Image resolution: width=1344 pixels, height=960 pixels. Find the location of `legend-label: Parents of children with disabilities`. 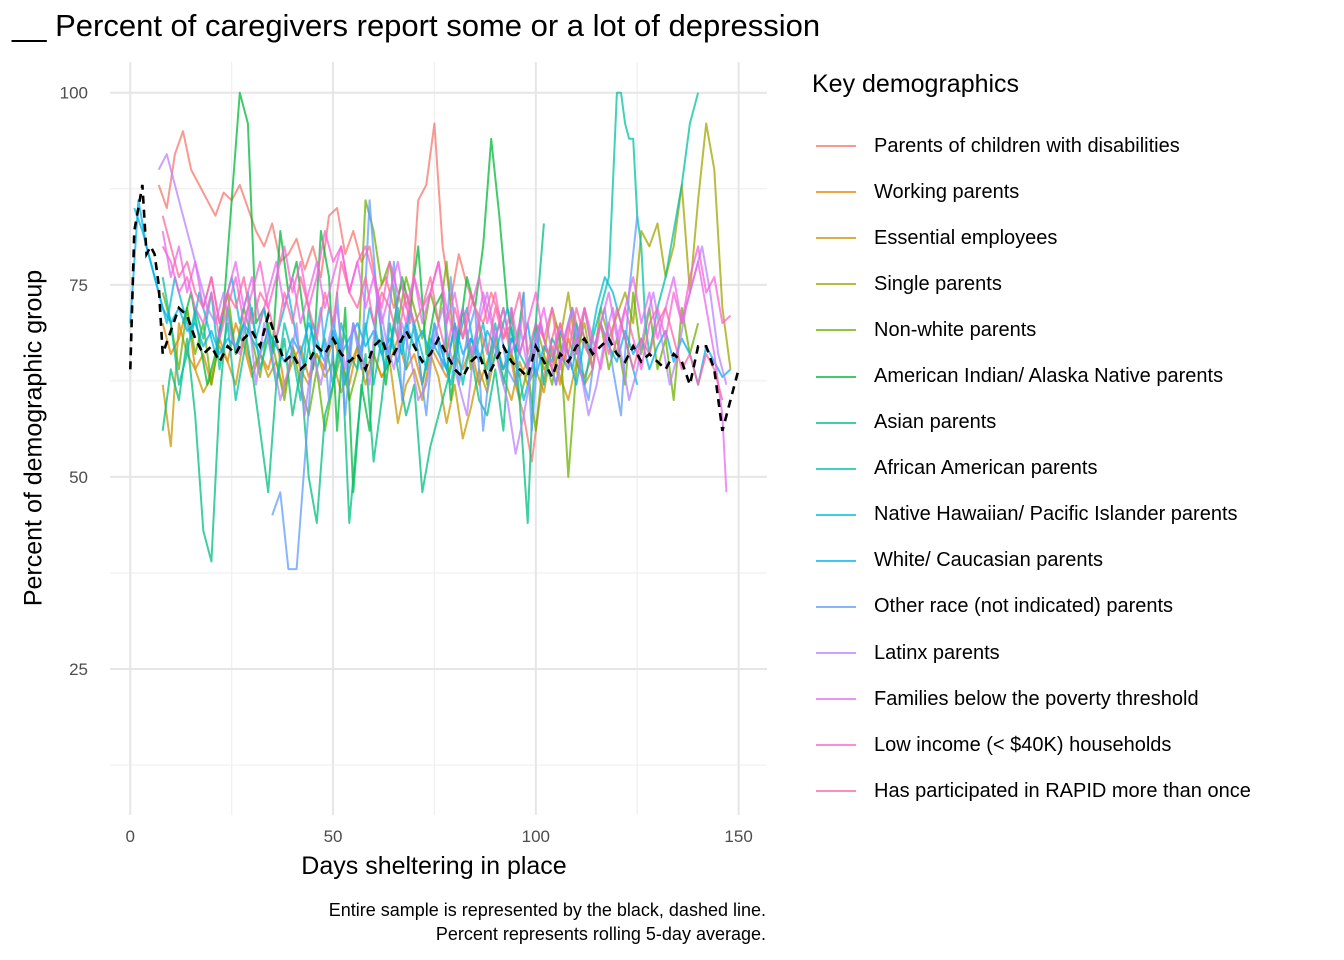

legend-label: Parents of children with disabilities is located at coordinates (1027, 145).